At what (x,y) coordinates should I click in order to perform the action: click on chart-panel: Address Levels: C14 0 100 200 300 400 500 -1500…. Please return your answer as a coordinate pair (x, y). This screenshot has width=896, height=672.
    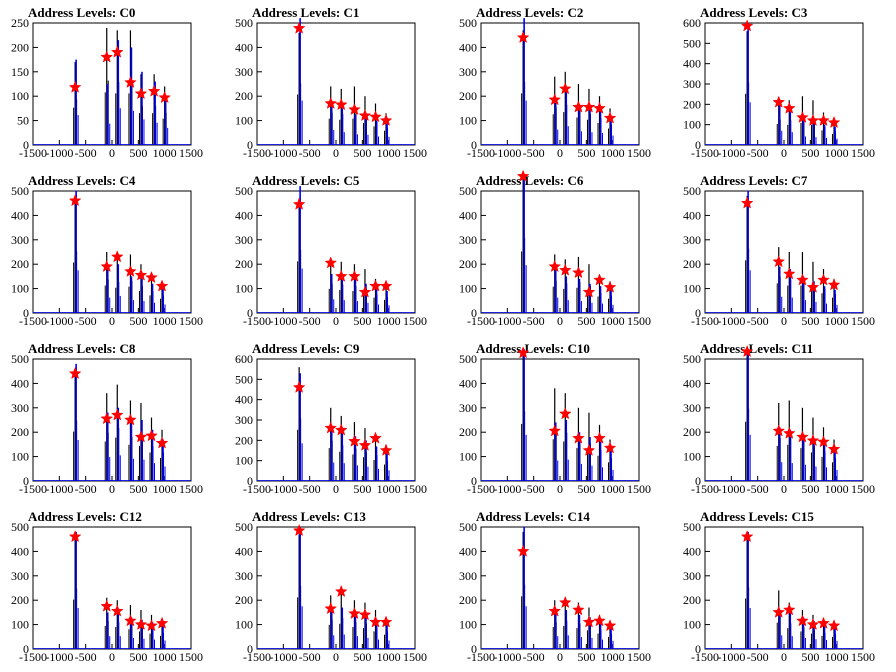
    Looking at the image, I should click on (560, 588).